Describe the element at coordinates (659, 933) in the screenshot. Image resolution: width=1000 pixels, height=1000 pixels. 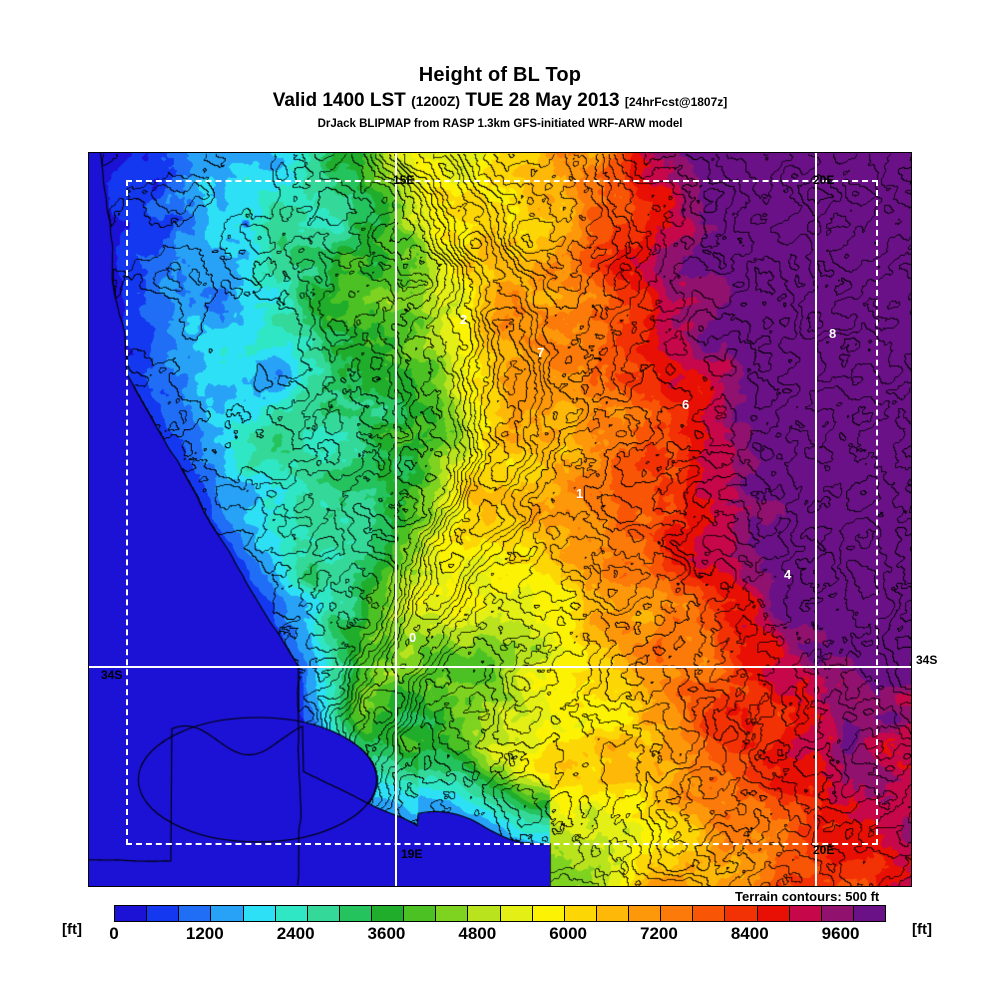
I see `colorbar-tick-7200: 7200` at that location.